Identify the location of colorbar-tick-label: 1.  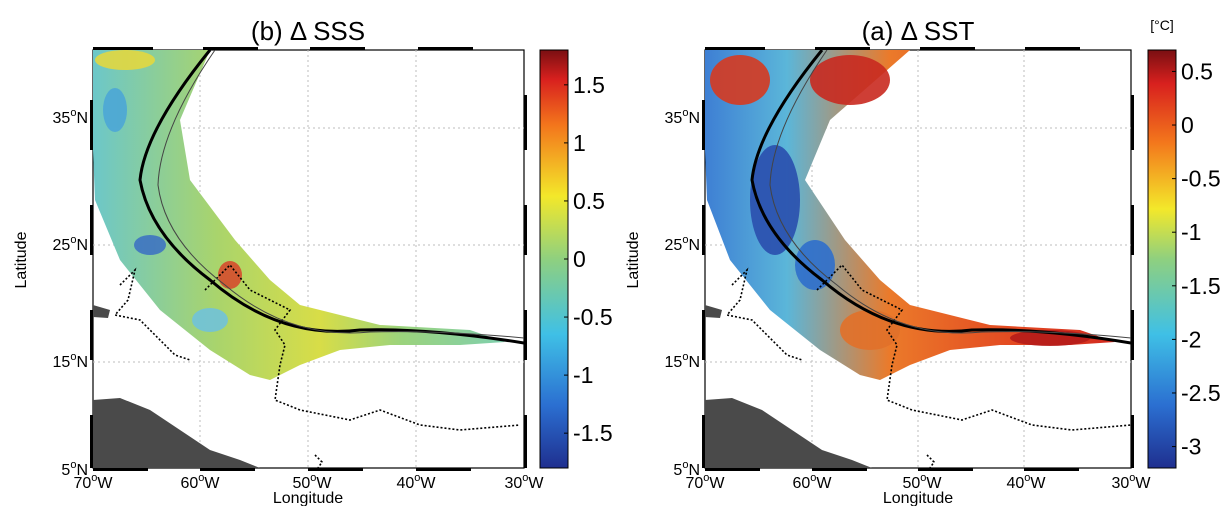
(579, 143).